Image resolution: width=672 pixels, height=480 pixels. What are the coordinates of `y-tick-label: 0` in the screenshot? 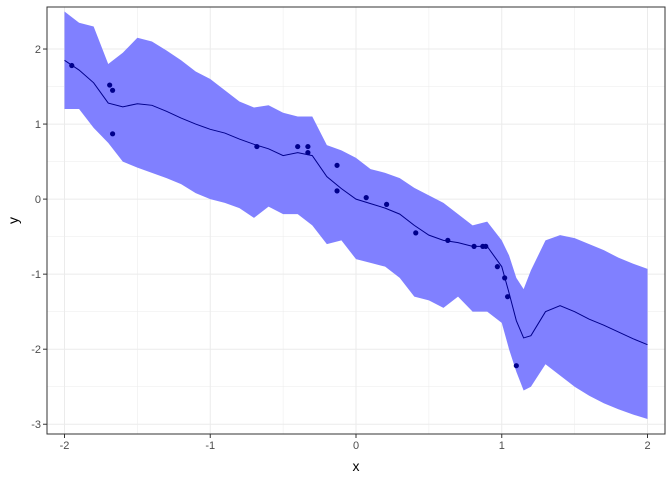 It's located at (38, 200).